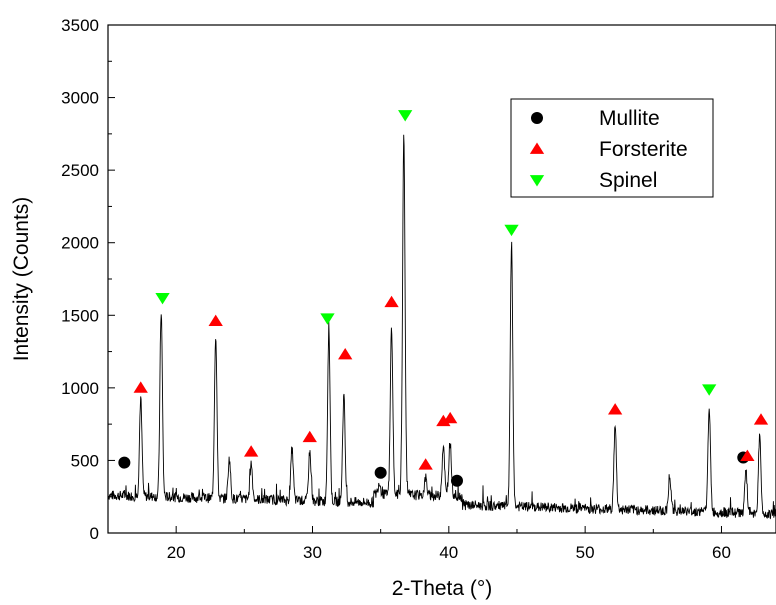 The width and height of the screenshot is (776, 605). What do you see at coordinates (80, 25) in the screenshot?
I see `y-tick-label: 3500` at bounding box center [80, 25].